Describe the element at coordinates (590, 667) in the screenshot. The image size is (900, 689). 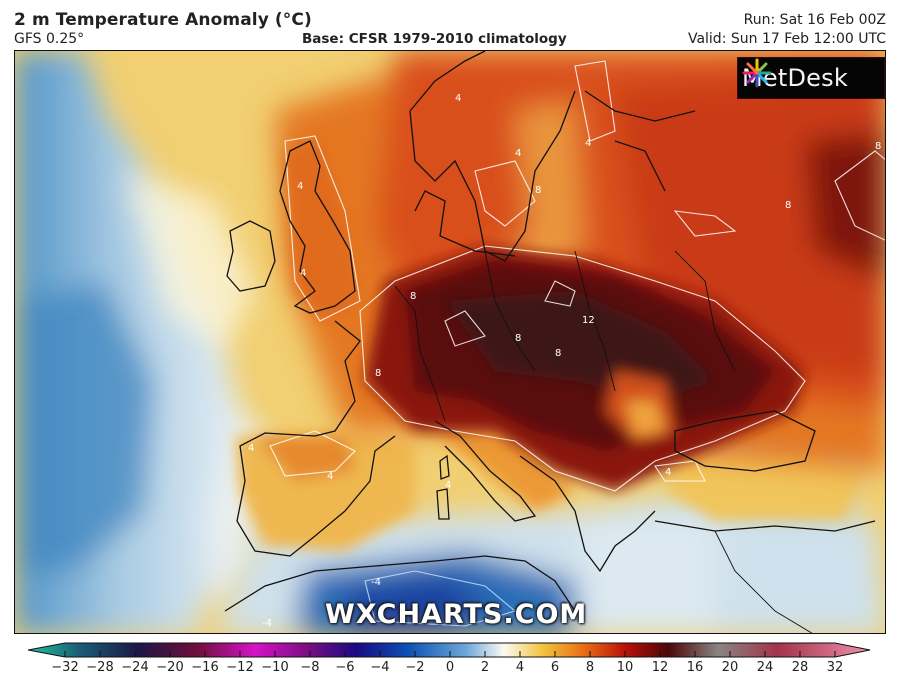
I see `tick-label: 8` at that location.